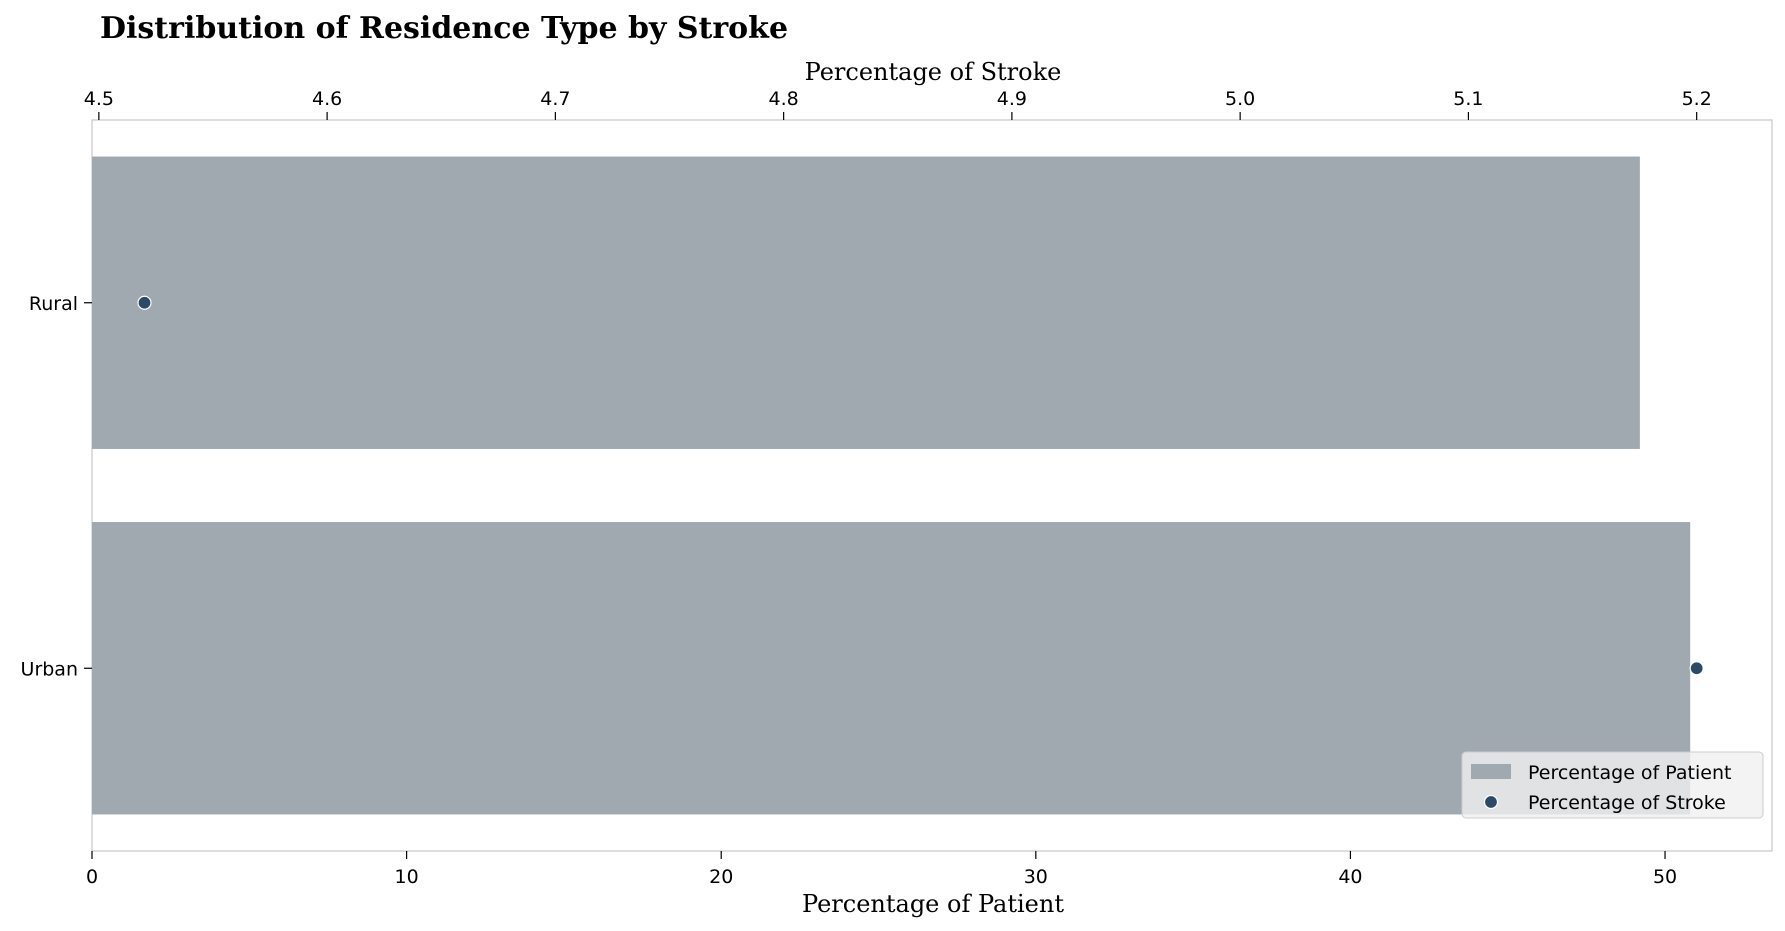 This screenshot has height=931, width=1785. Describe the element at coordinates (1629, 773) in the screenshot. I see `legend-label: Percentage of Patient` at that location.